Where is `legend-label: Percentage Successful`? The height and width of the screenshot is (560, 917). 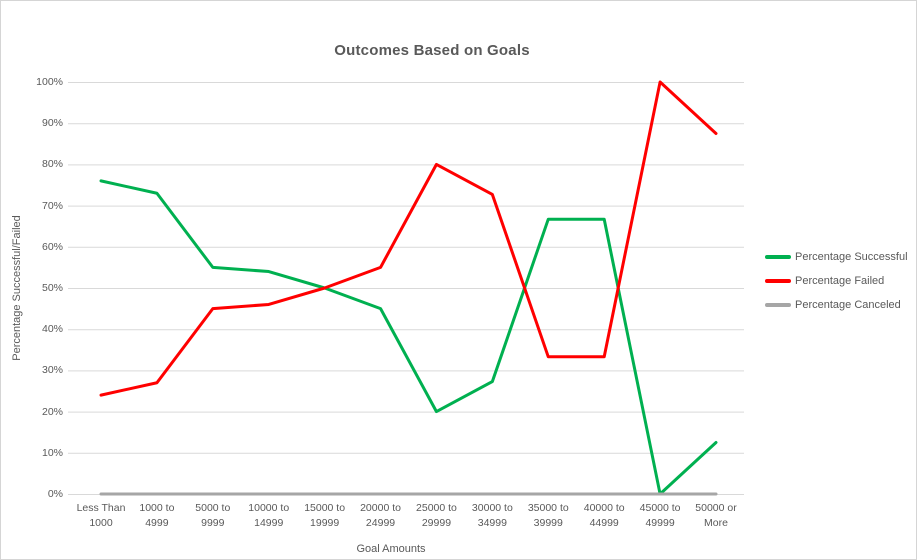 legend-label: Percentage Successful is located at coordinates (851, 257).